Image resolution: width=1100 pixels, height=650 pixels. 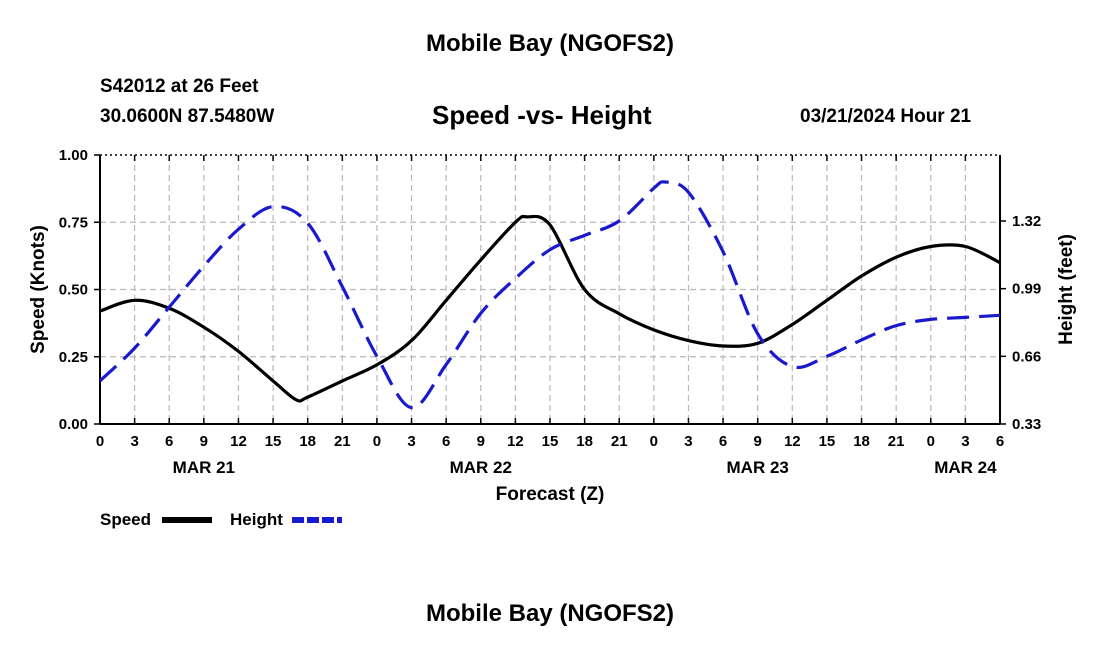 What do you see at coordinates (1026, 424) in the screenshot?
I see `y-right-tick-label: 0.33` at bounding box center [1026, 424].